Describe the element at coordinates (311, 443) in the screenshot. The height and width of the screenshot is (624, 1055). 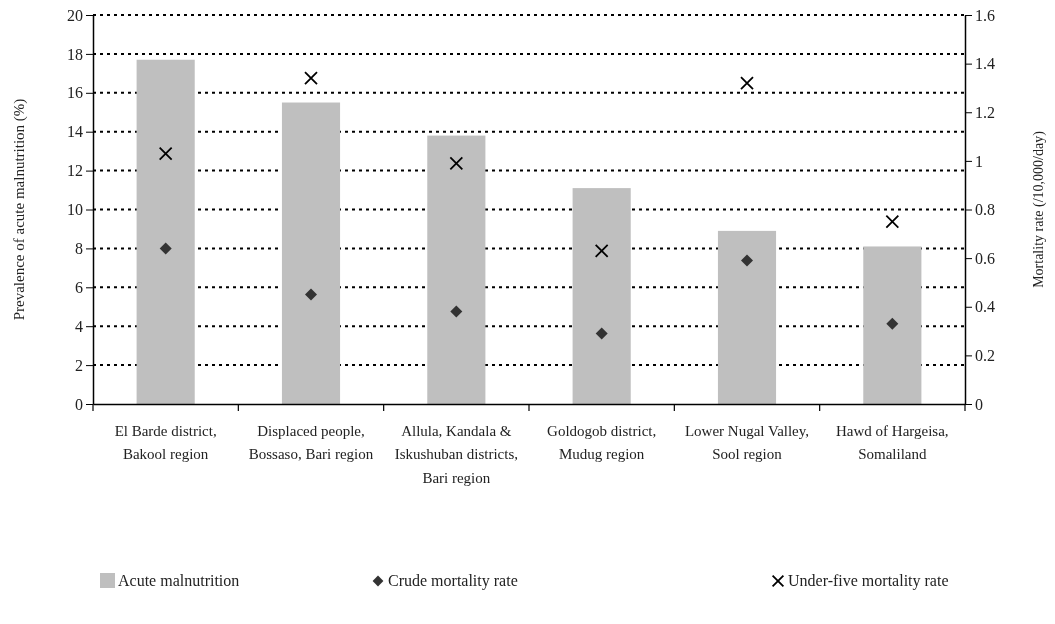
I see `x-tick-label: Displaced people, Bossaso, Bari region` at that location.